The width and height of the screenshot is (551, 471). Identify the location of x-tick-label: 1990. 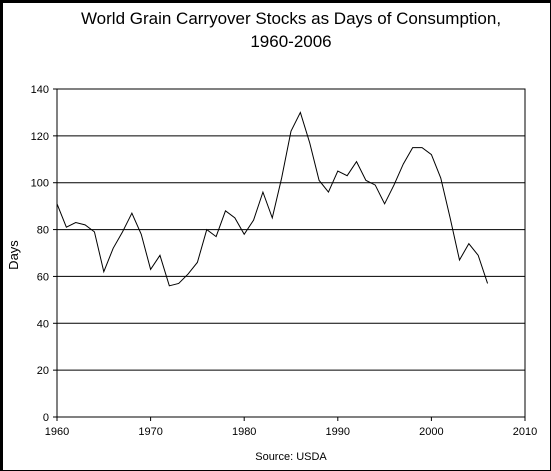
(338, 432).